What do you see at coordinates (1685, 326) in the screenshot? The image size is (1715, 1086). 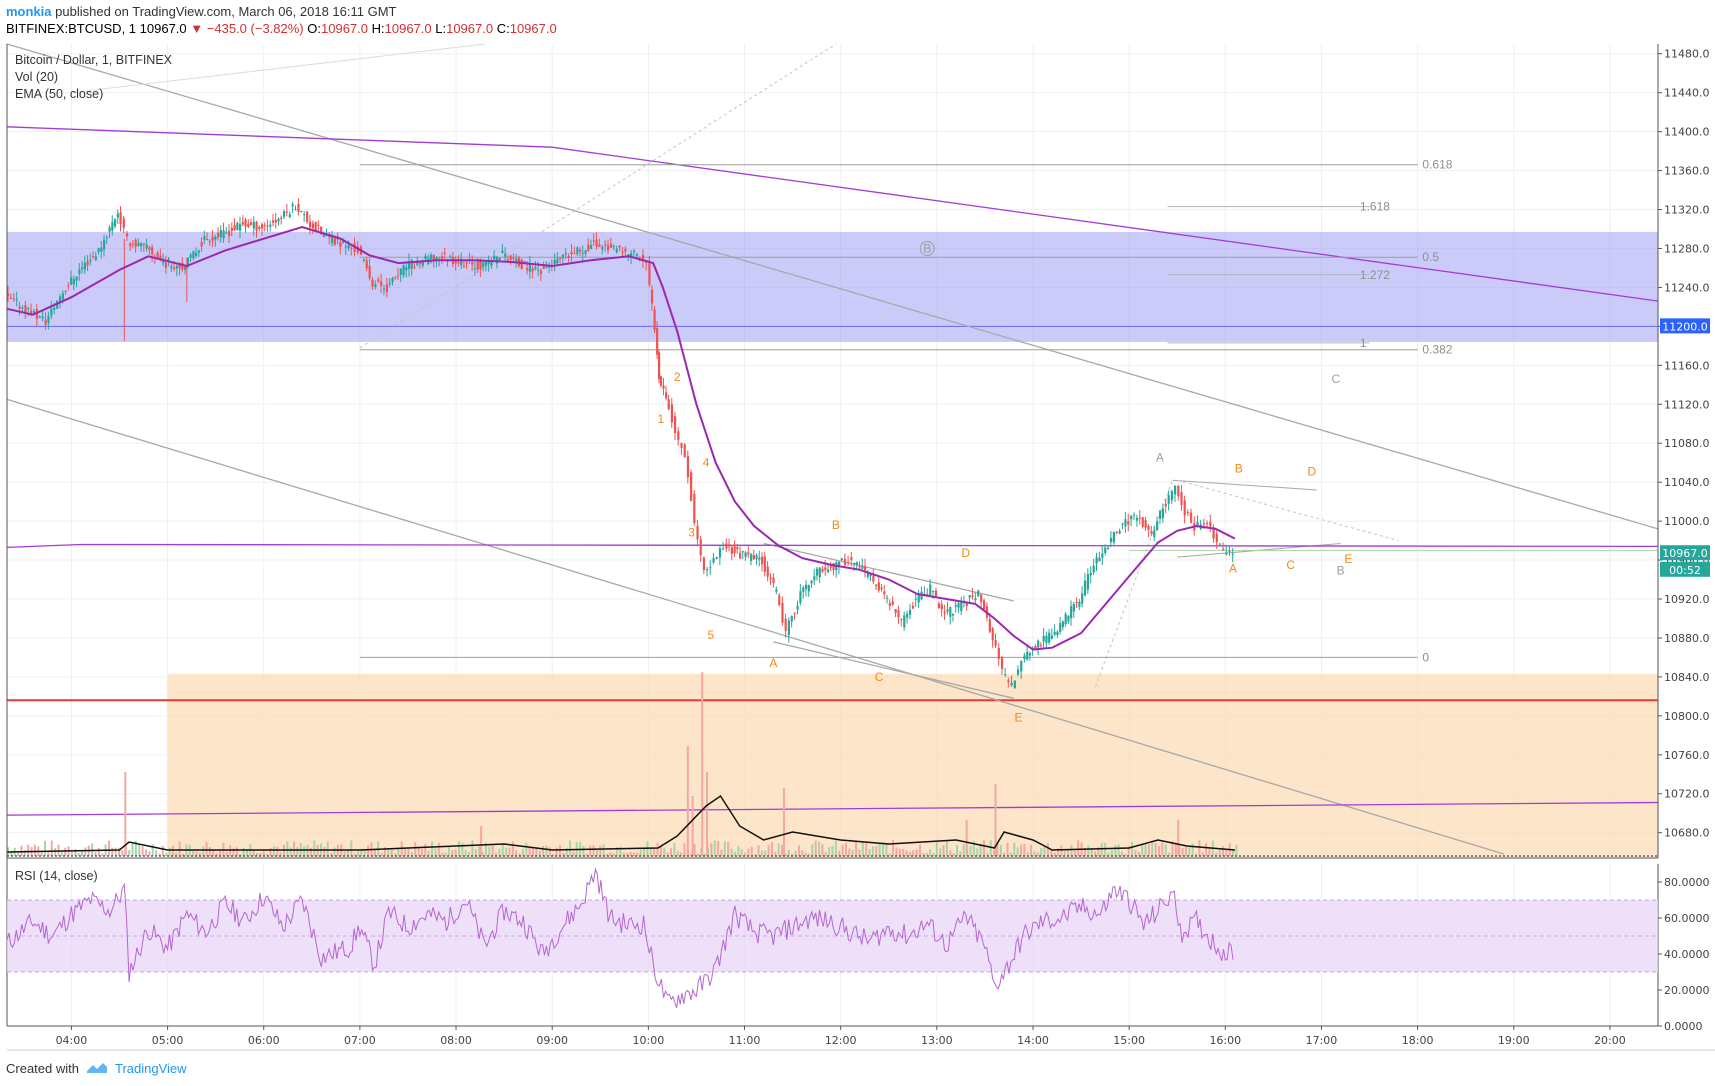 I see `price-tag-label: 11200.0` at bounding box center [1685, 326].